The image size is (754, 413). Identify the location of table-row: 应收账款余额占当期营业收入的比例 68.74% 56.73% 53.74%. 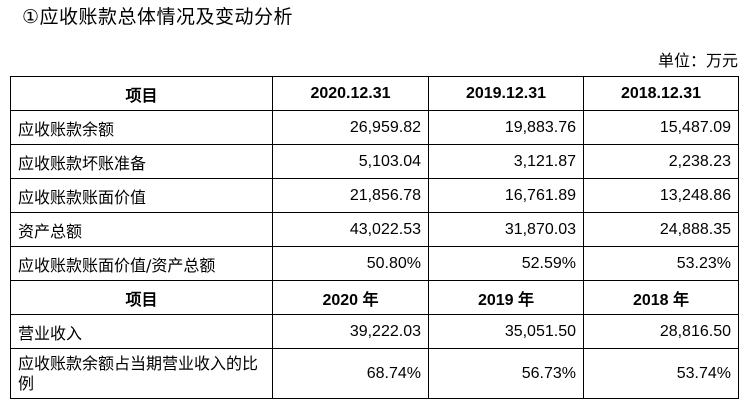
(374, 373).